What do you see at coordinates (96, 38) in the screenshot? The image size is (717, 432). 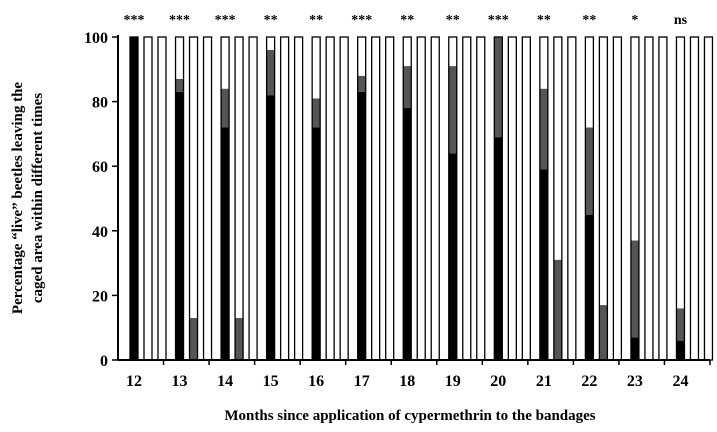 I see `y-tick-label: 100` at bounding box center [96, 38].